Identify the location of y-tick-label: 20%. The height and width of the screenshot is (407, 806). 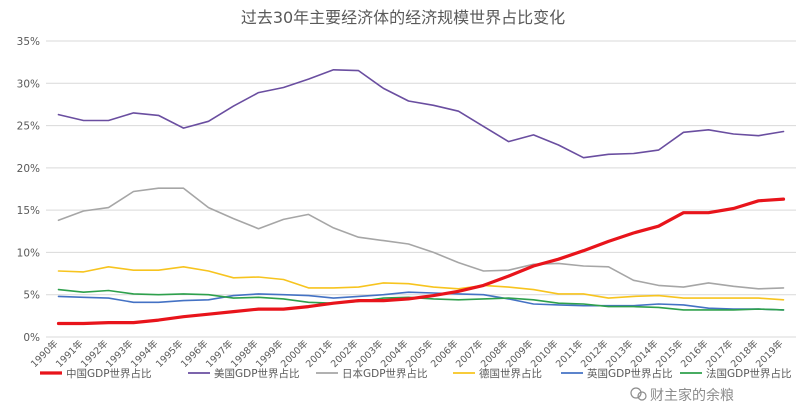
(28, 169).